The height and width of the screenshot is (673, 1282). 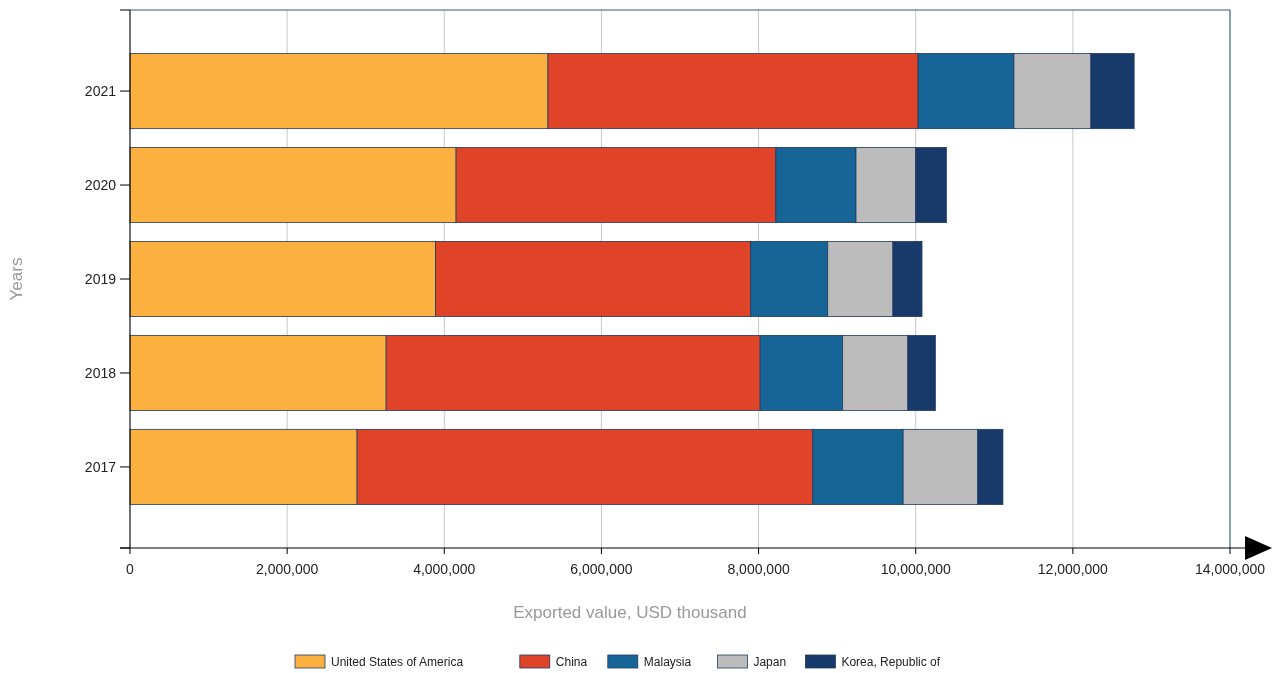 I want to click on x-tick-label: 6,000,000, so click(x=601, y=569).